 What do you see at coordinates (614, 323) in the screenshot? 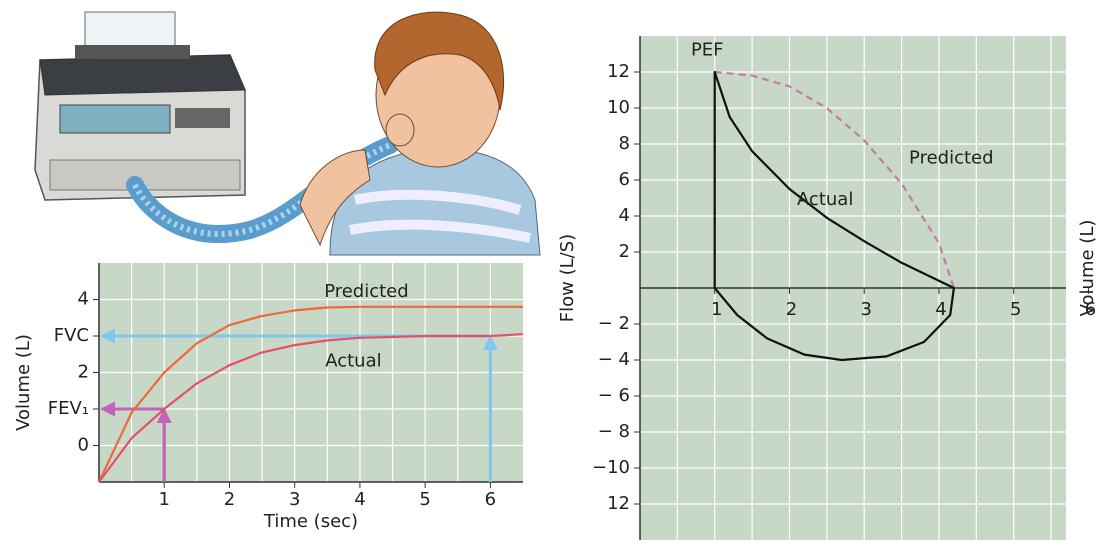
I see `y-tick-label: − 2` at bounding box center [614, 323].